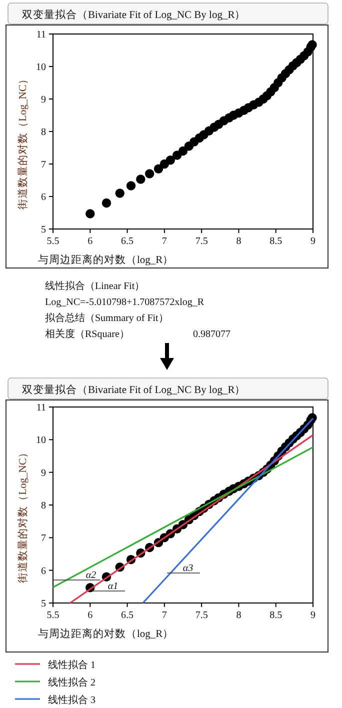  What do you see at coordinates (72, 665) in the screenshot?
I see `legend-label: 线性拟合 1` at bounding box center [72, 665].